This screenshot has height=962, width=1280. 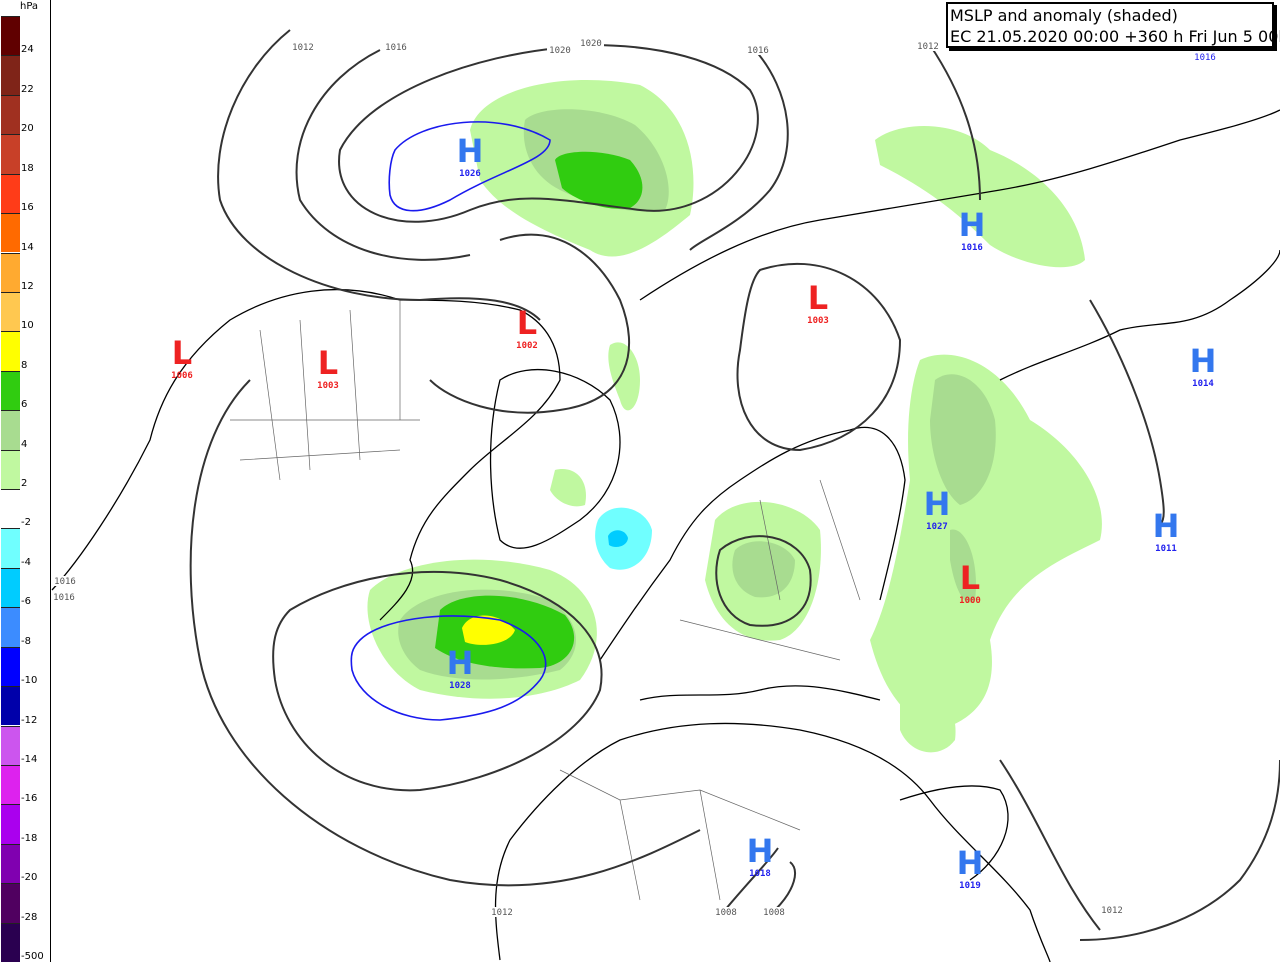 What do you see at coordinates (29, 917) in the screenshot?
I see `legend-label: -28` at bounding box center [29, 917].